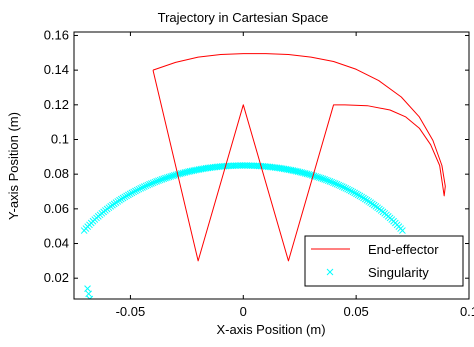 Image resolution: width=474 pixels, height=347 pixels. I want to click on y-tick-label: 0.14, so click(56, 69).